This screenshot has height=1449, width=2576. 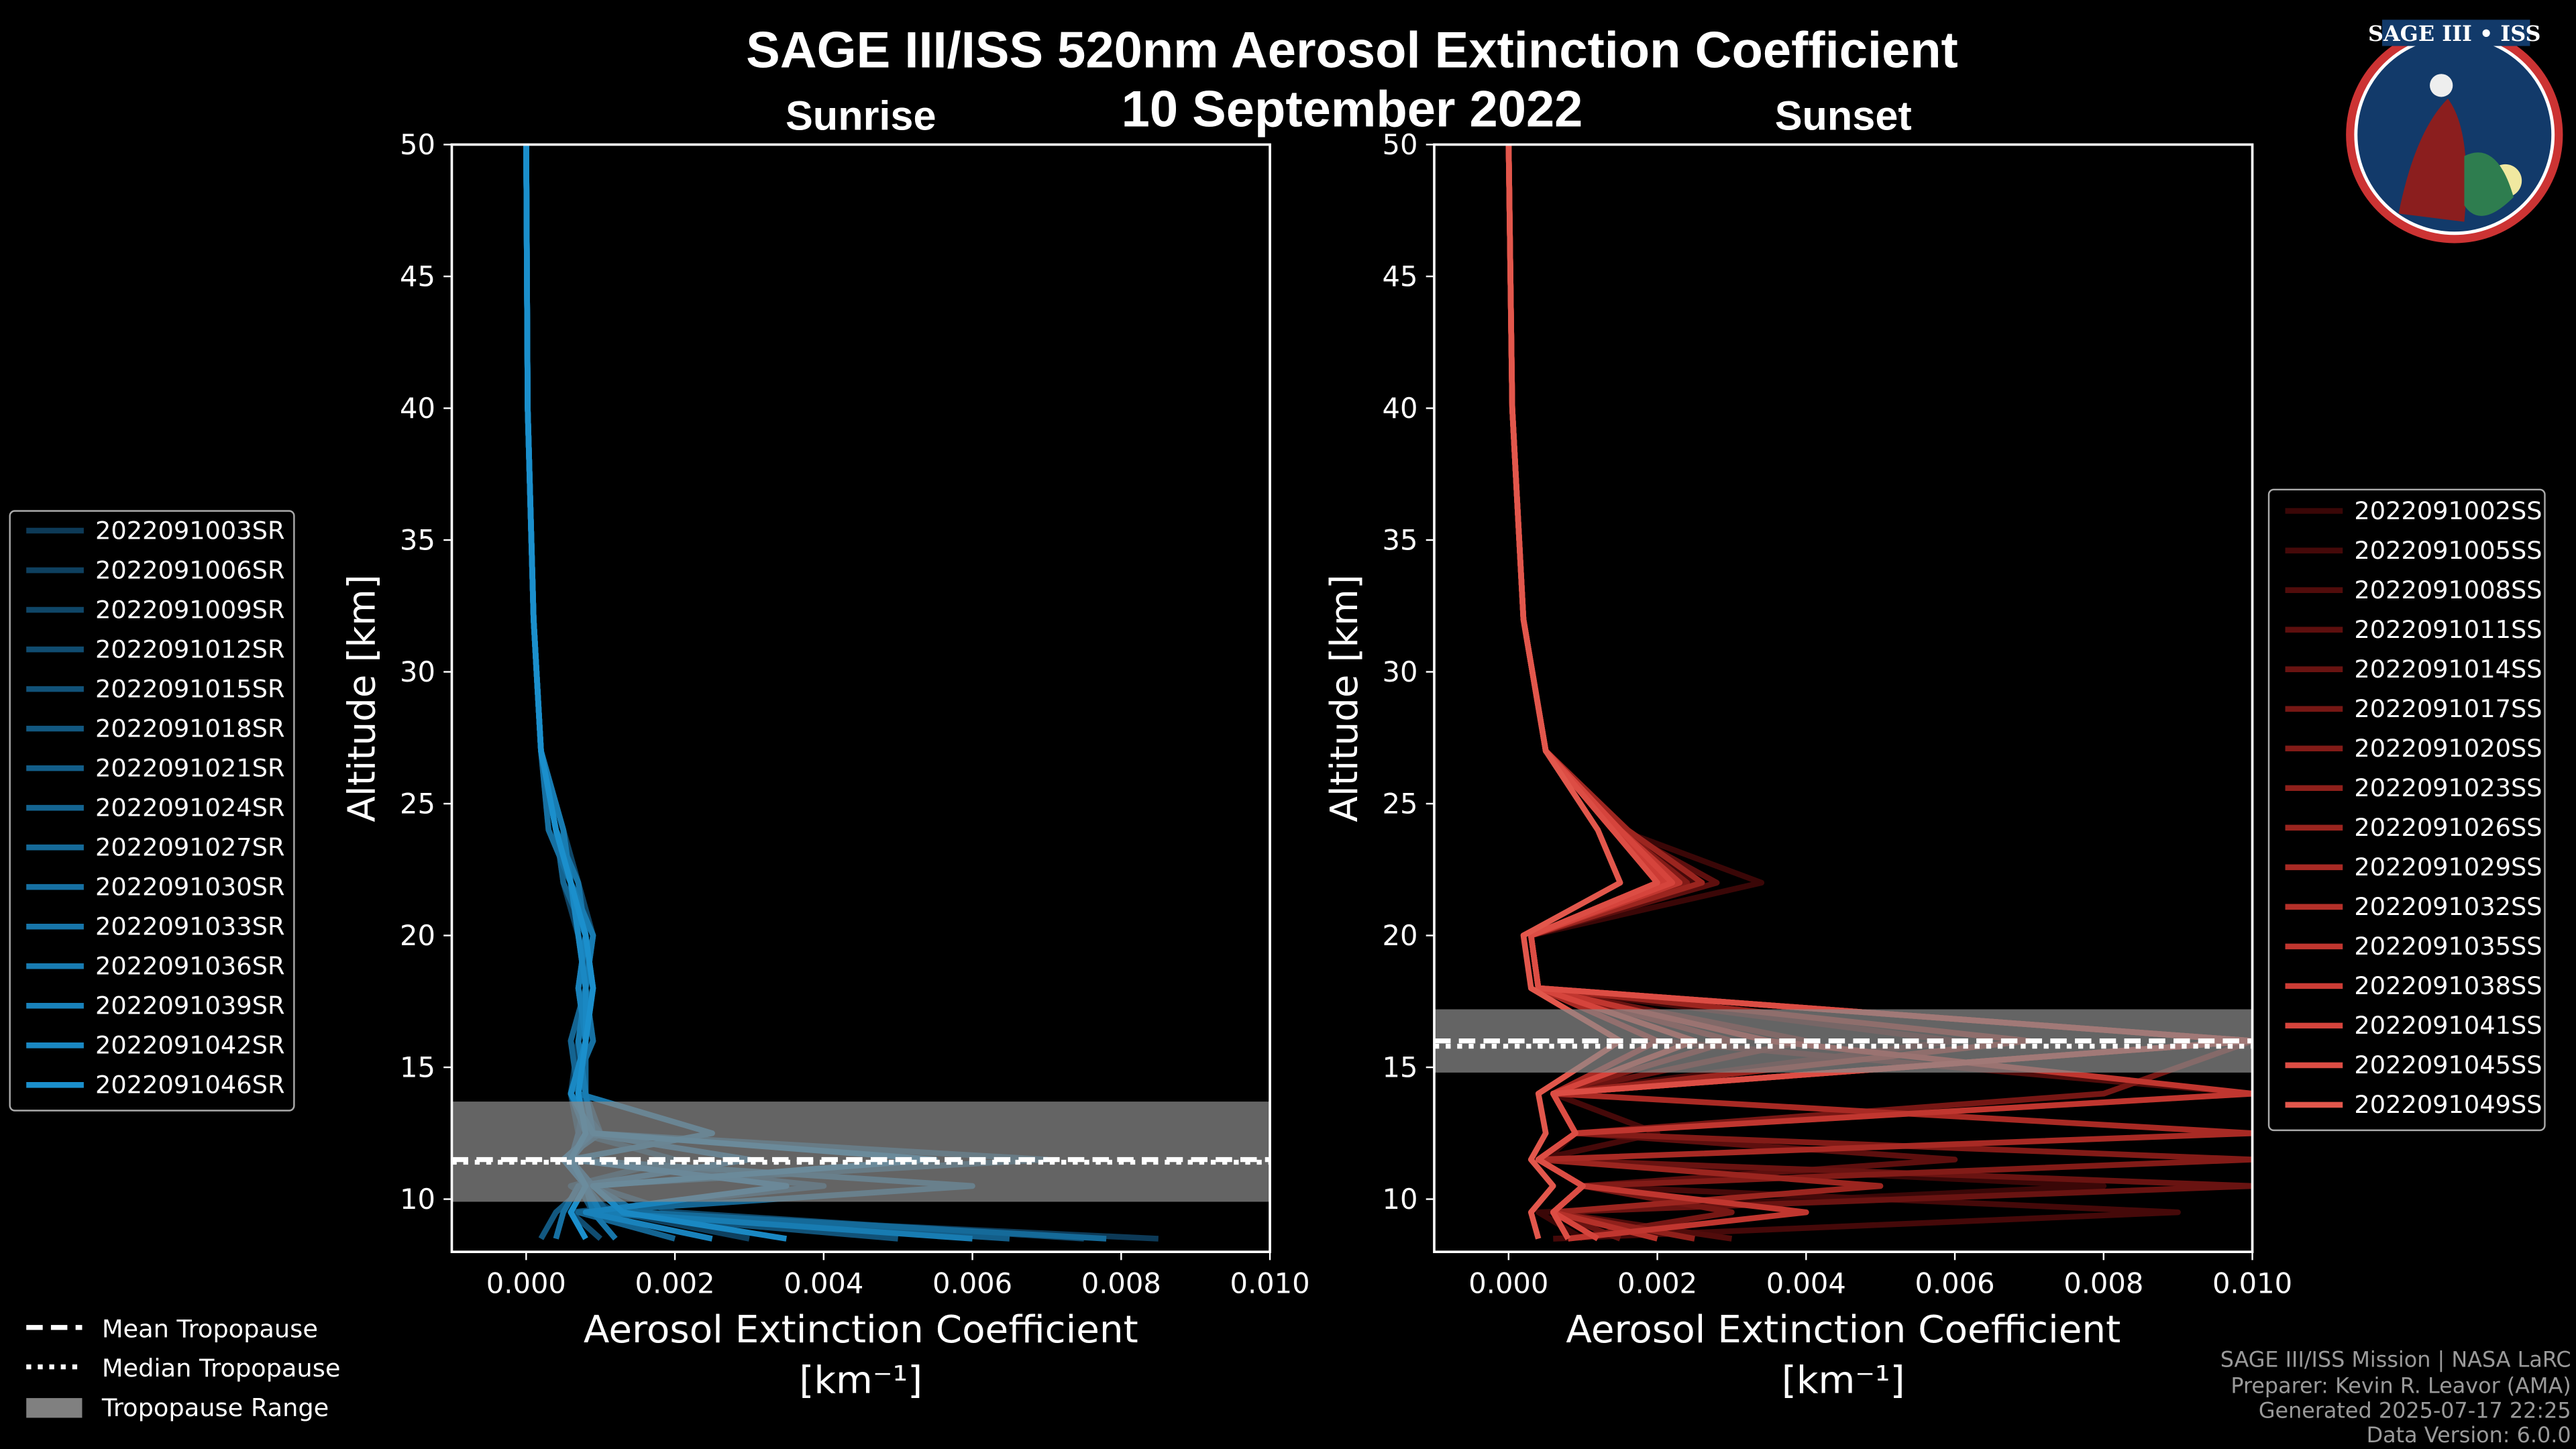 I want to click on legend-label: 2022091015SR, so click(x=189, y=688).